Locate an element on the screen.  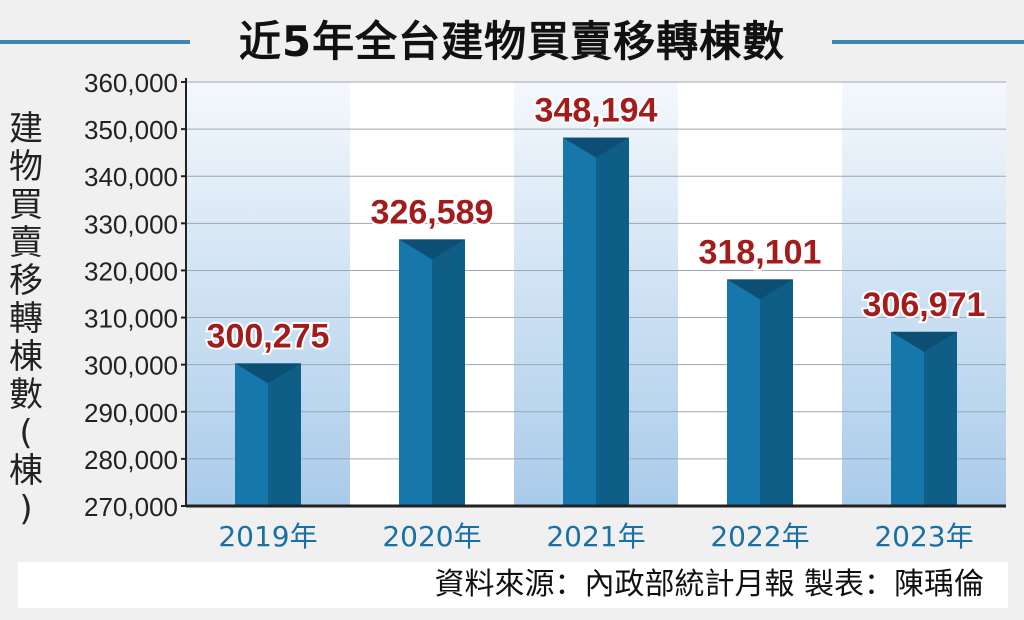
y-tick-label: 350,000 is located at coordinates (131, 130).